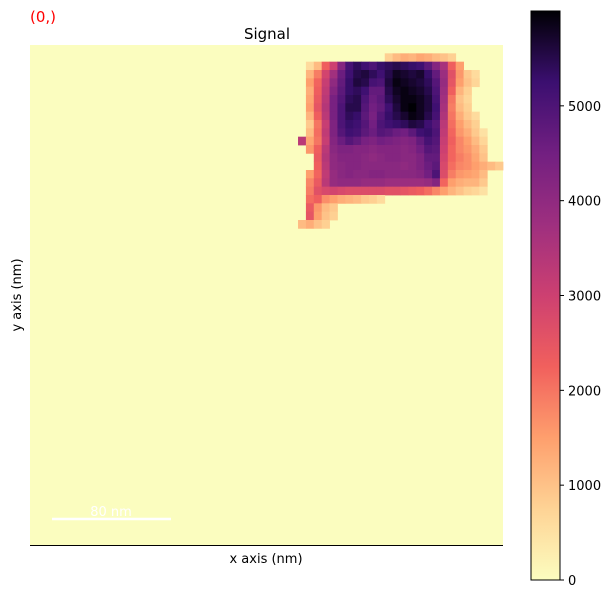 This screenshot has height=599, width=615. Describe the element at coordinates (584, 486) in the screenshot. I see `colorbar-tick-label: 1000` at that location.